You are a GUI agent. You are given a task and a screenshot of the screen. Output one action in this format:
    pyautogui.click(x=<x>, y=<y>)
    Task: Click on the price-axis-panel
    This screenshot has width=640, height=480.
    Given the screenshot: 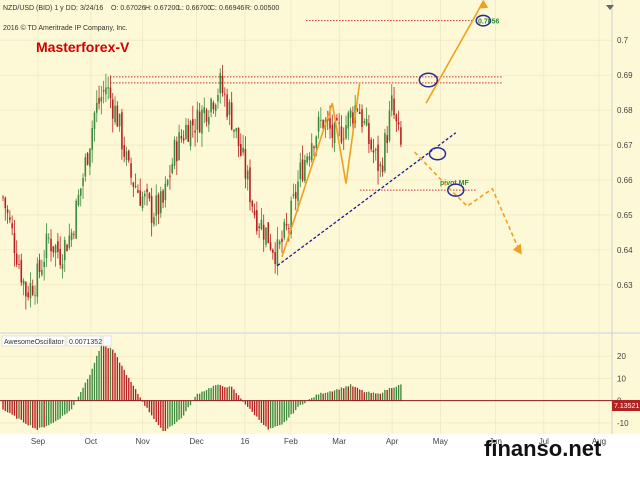 What is the action you would take?
    pyautogui.click(x=626, y=166)
    